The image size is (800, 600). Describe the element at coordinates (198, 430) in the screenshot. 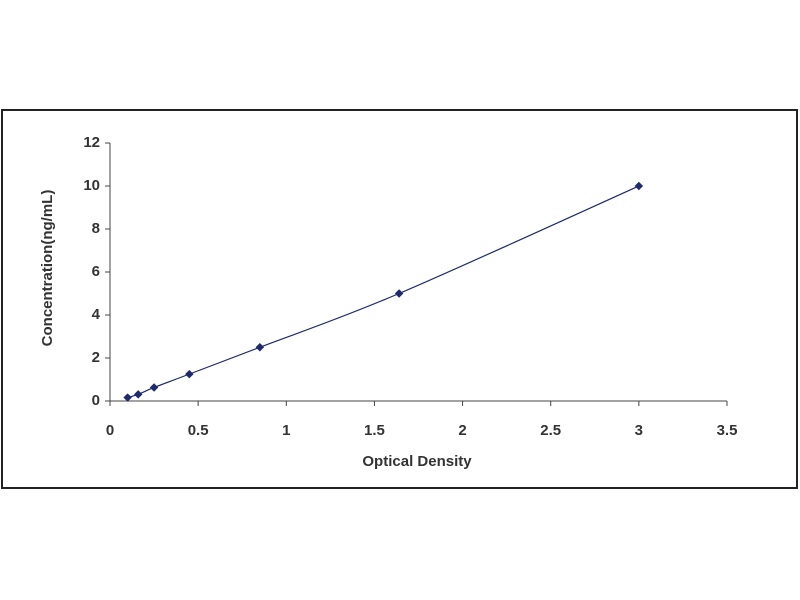

I see `x-tick-label: 0.5` at that location.